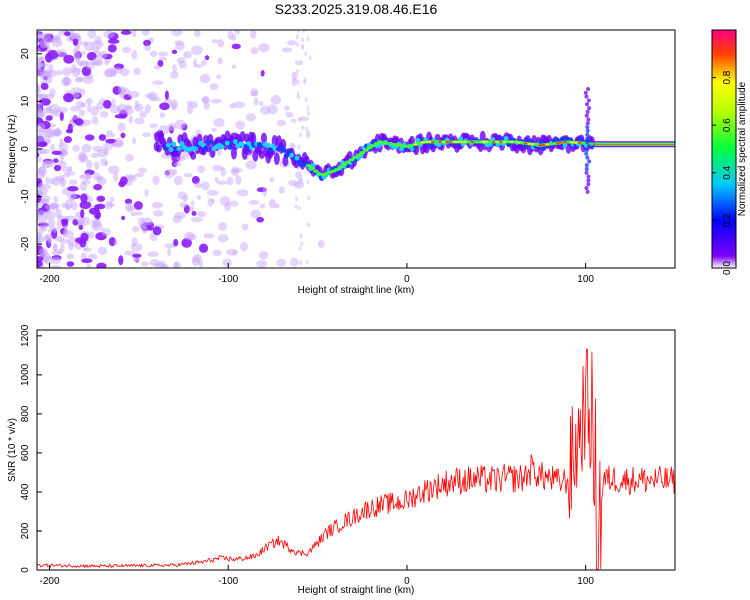 This screenshot has width=750, height=600. I want to click on top-y-ticks: -20 -10 0 10 20, so click(31, 149).